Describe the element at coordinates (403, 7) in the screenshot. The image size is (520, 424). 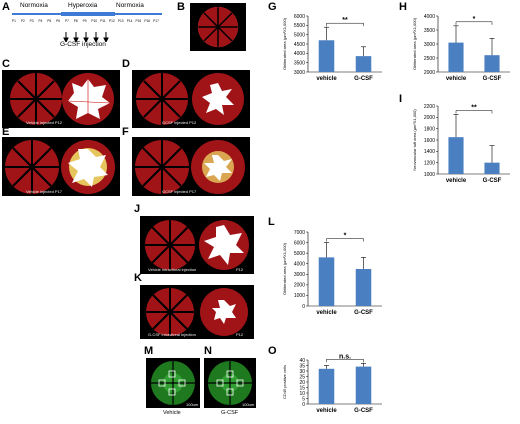
I see `panel-label-h: H` at that location.